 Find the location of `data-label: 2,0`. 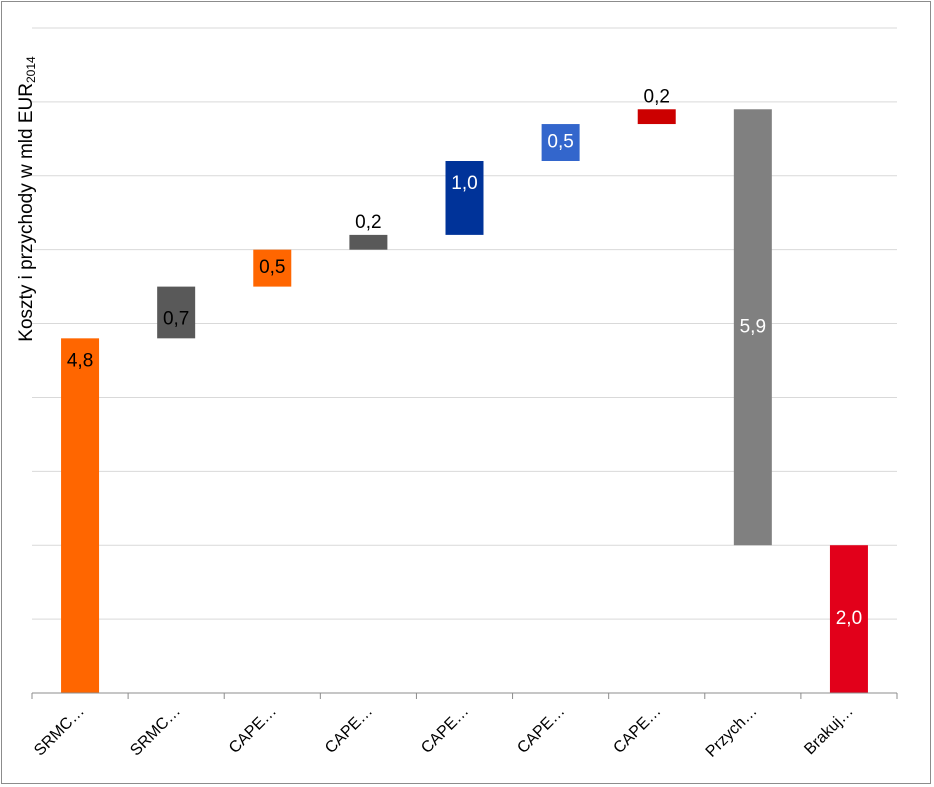

data-label: 2,0 is located at coordinates (849, 618).